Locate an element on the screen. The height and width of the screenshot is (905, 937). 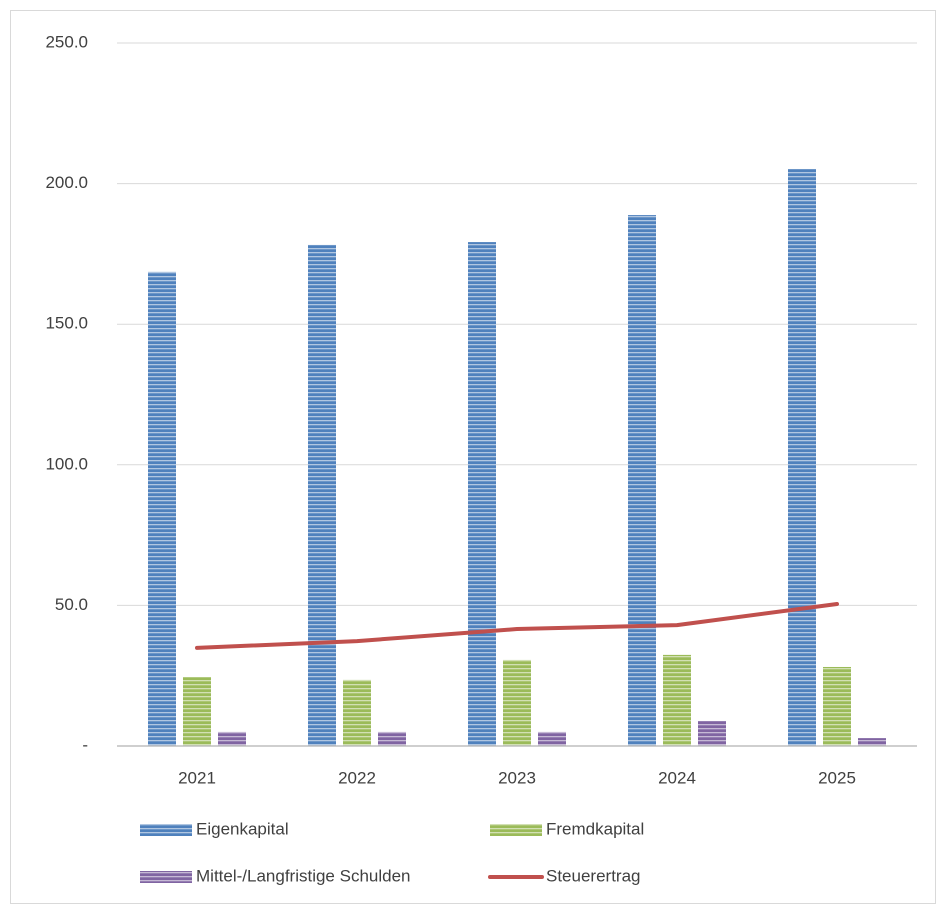
legend-label: Fremdkapital is located at coordinates (595, 828).